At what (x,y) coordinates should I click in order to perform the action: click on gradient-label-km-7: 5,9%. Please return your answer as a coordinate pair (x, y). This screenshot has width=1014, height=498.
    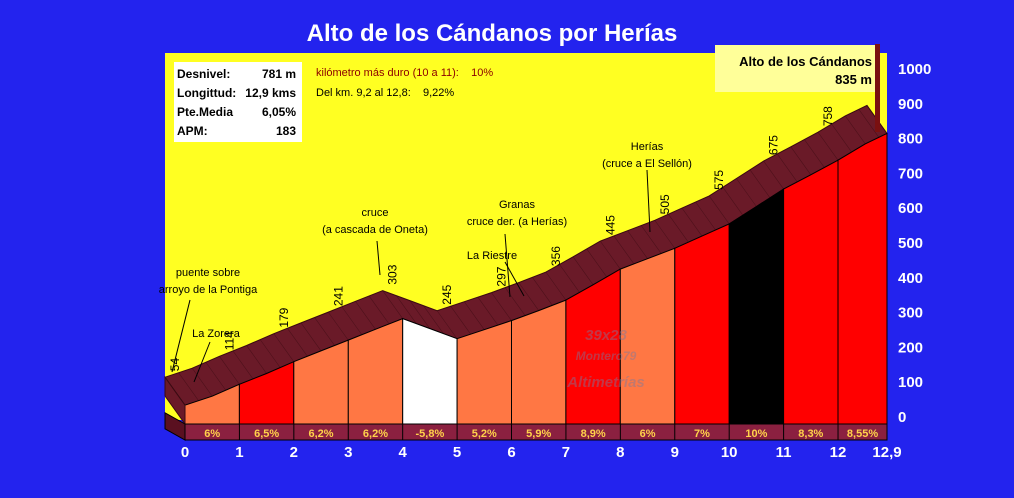
    Looking at the image, I should click on (538, 434).